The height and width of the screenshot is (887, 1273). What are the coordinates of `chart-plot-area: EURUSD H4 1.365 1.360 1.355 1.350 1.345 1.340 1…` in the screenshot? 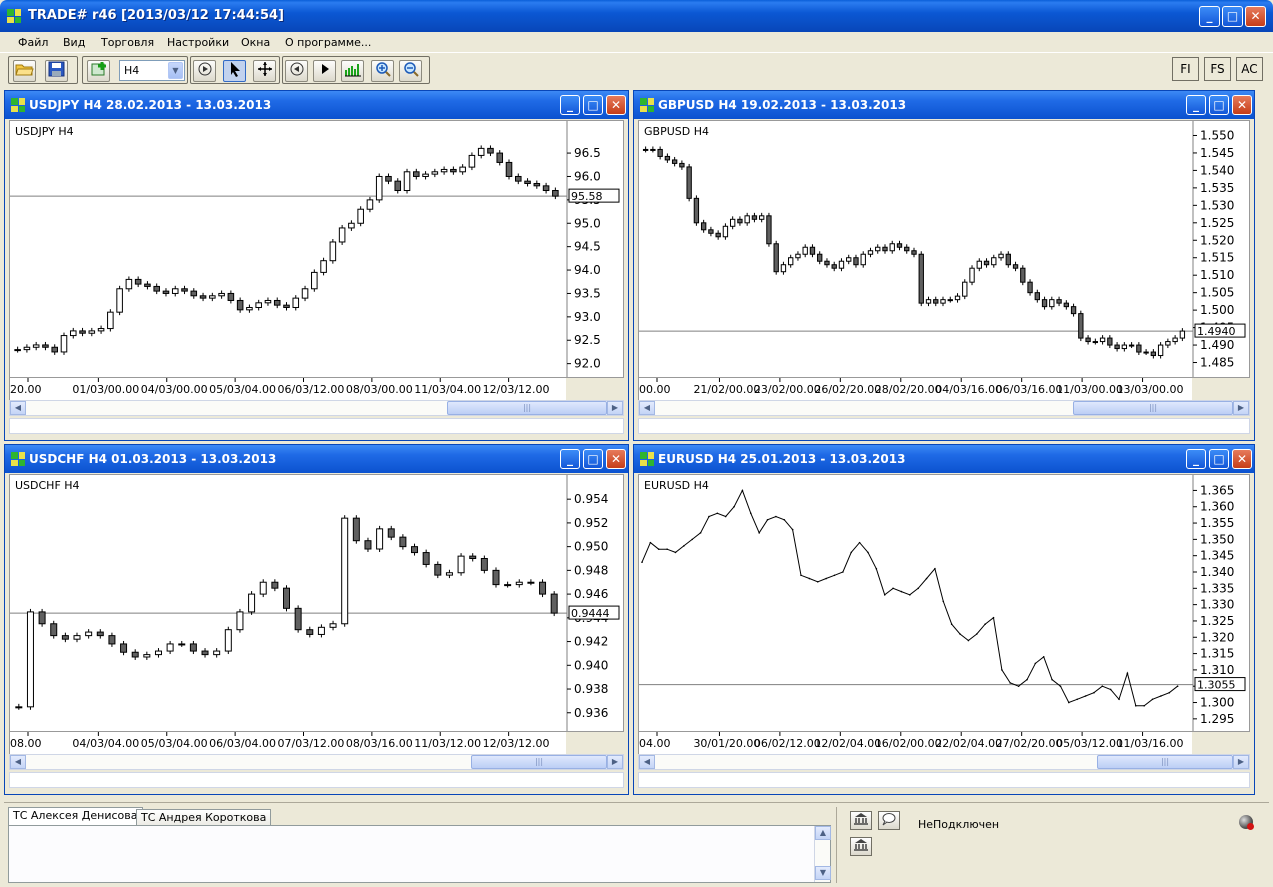 It's located at (944, 603).